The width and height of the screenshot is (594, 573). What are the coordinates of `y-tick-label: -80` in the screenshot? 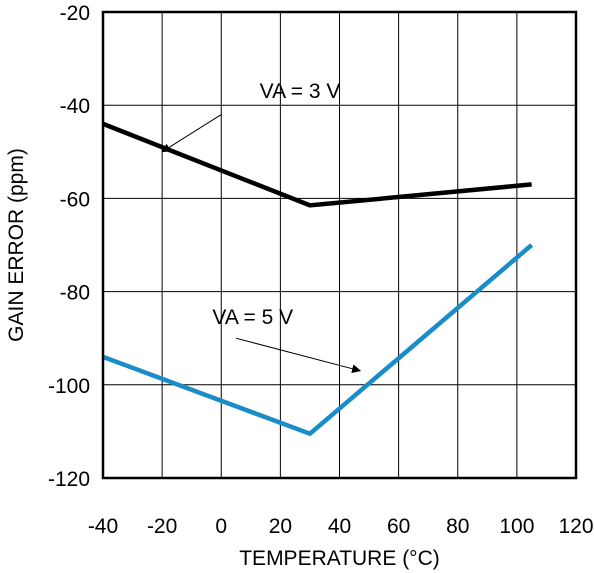 It's located at (75, 293).